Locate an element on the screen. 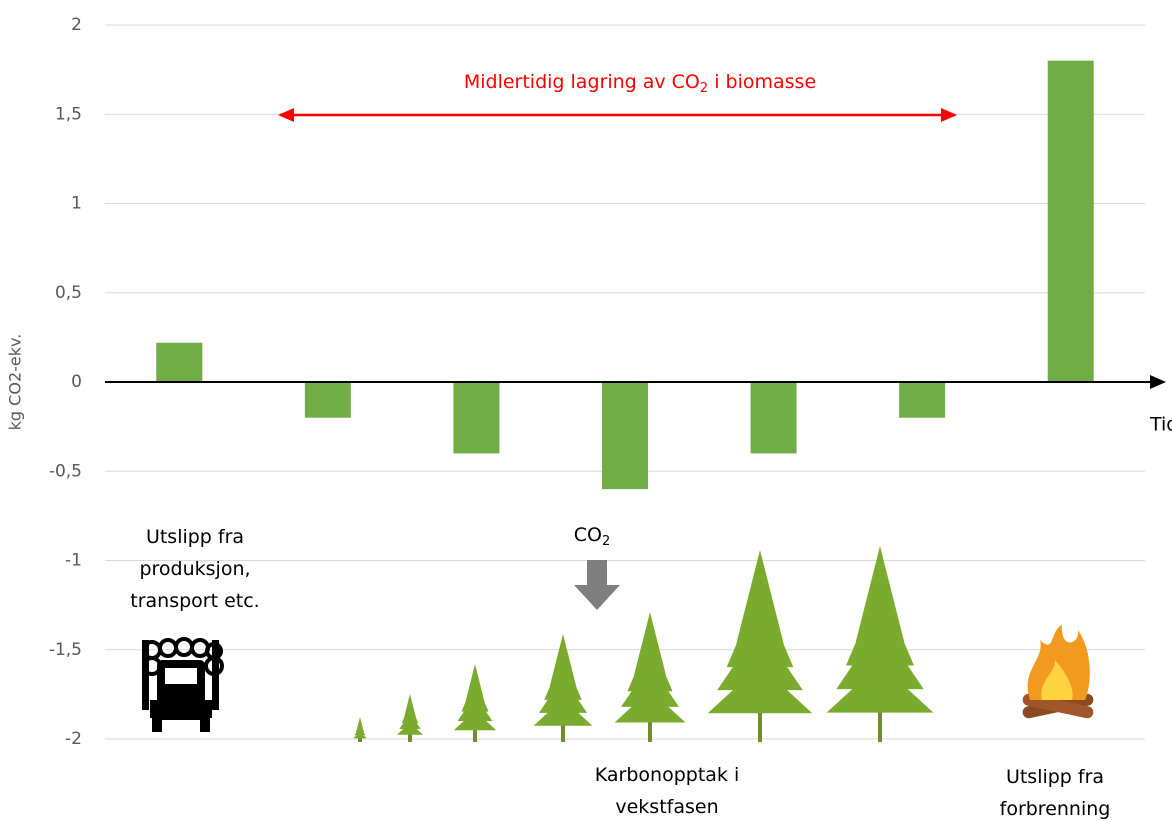  y-tick-label: -1 is located at coordinates (73, 561).